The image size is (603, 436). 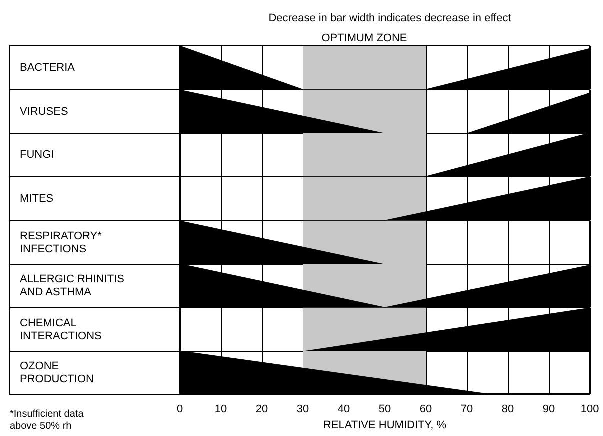 What do you see at coordinates (72, 285) in the screenshot?
I see `y-axis-title: ALLERGIC RHINITIS AND ASTHMA` at bounding box center [72, 285].